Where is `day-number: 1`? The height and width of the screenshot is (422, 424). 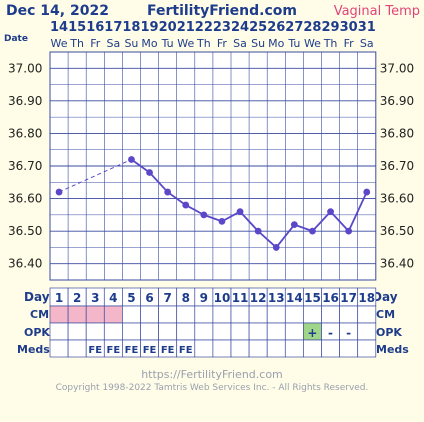 day-number: 1 is located at coordinates (59, 298).